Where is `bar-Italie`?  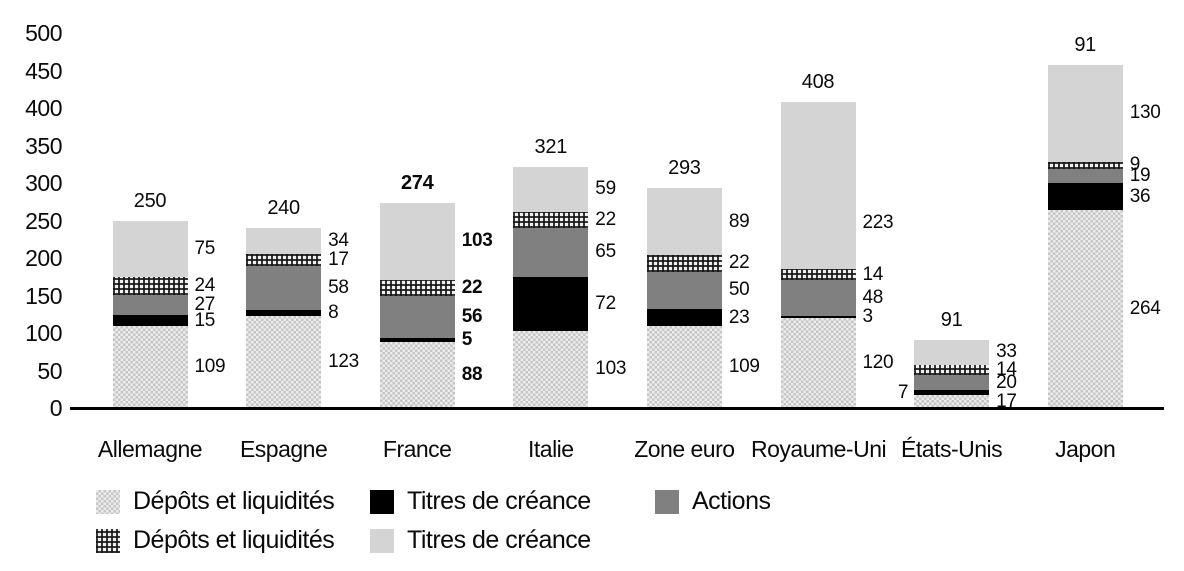
bar-Italie is located at coordinates (551, 287).